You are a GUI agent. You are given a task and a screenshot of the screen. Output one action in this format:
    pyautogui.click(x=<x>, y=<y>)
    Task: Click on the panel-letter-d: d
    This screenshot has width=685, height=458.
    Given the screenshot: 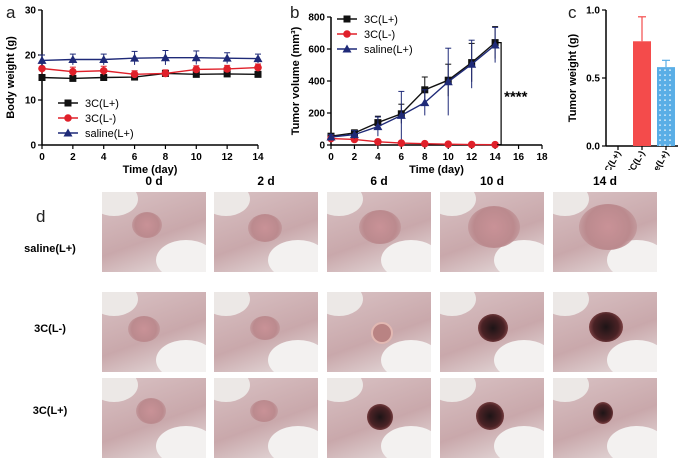 What is the action you would take?
    pyautogui.click(x=40, y=216)
    